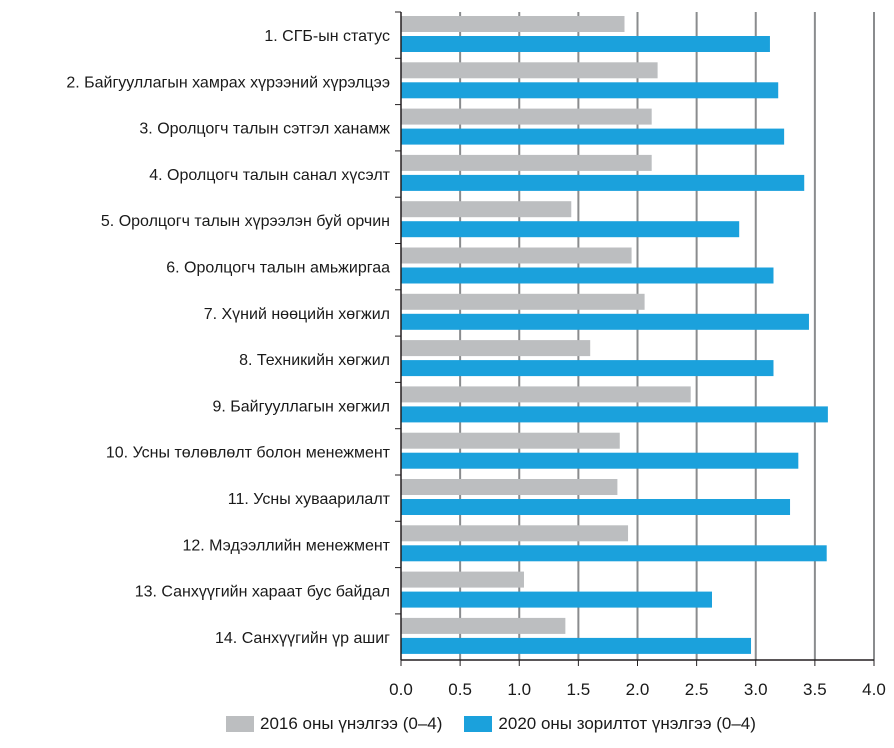 The width and height of the screenshot is (894, 748). What do you see at coordinates (638, 689) in the screenshot?
I see `x-tick-label: 2.0` at bounding box center [638, 689].